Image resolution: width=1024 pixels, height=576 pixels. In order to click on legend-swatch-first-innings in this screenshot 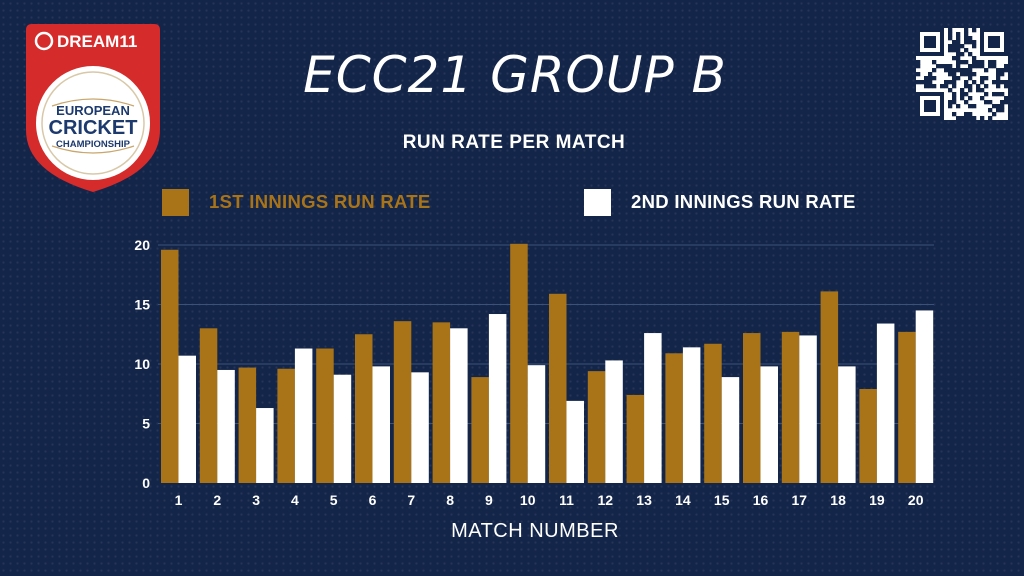, I will do `click(175, 202)`.